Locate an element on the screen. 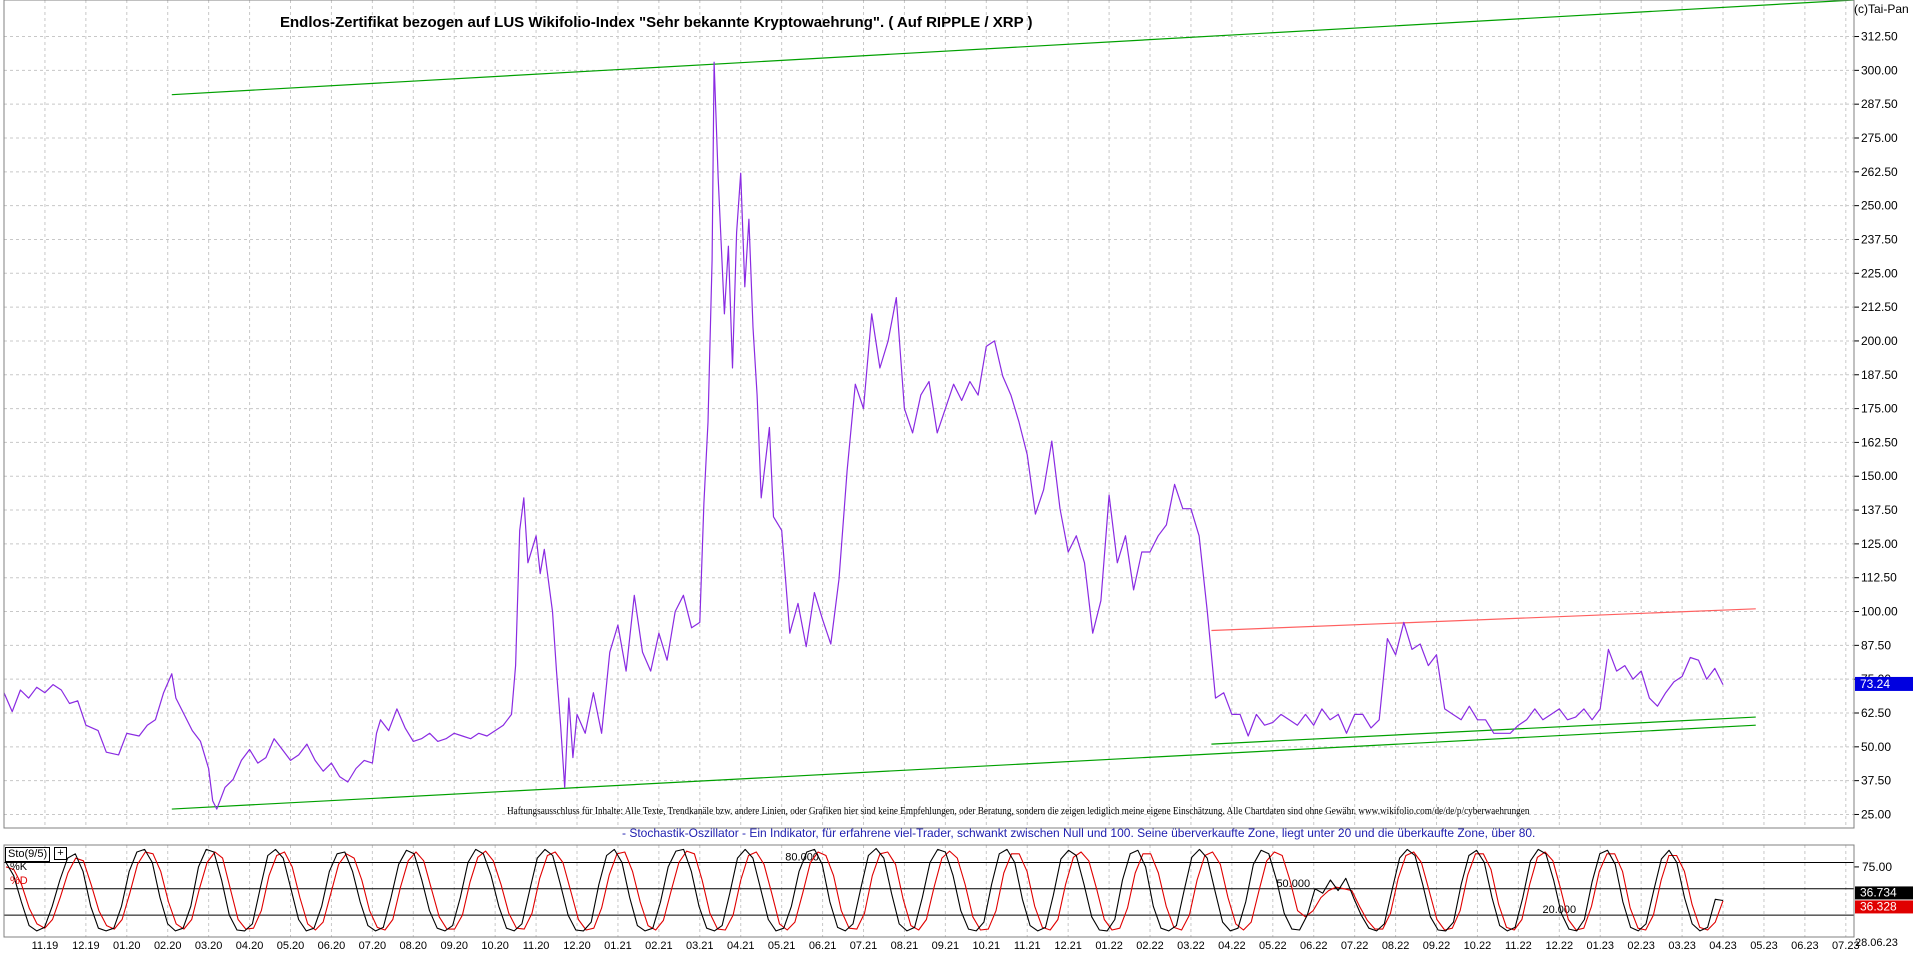 The image size is (1916, 957). x-tick-label: 04.23 is located at coordinates (1723, 946).